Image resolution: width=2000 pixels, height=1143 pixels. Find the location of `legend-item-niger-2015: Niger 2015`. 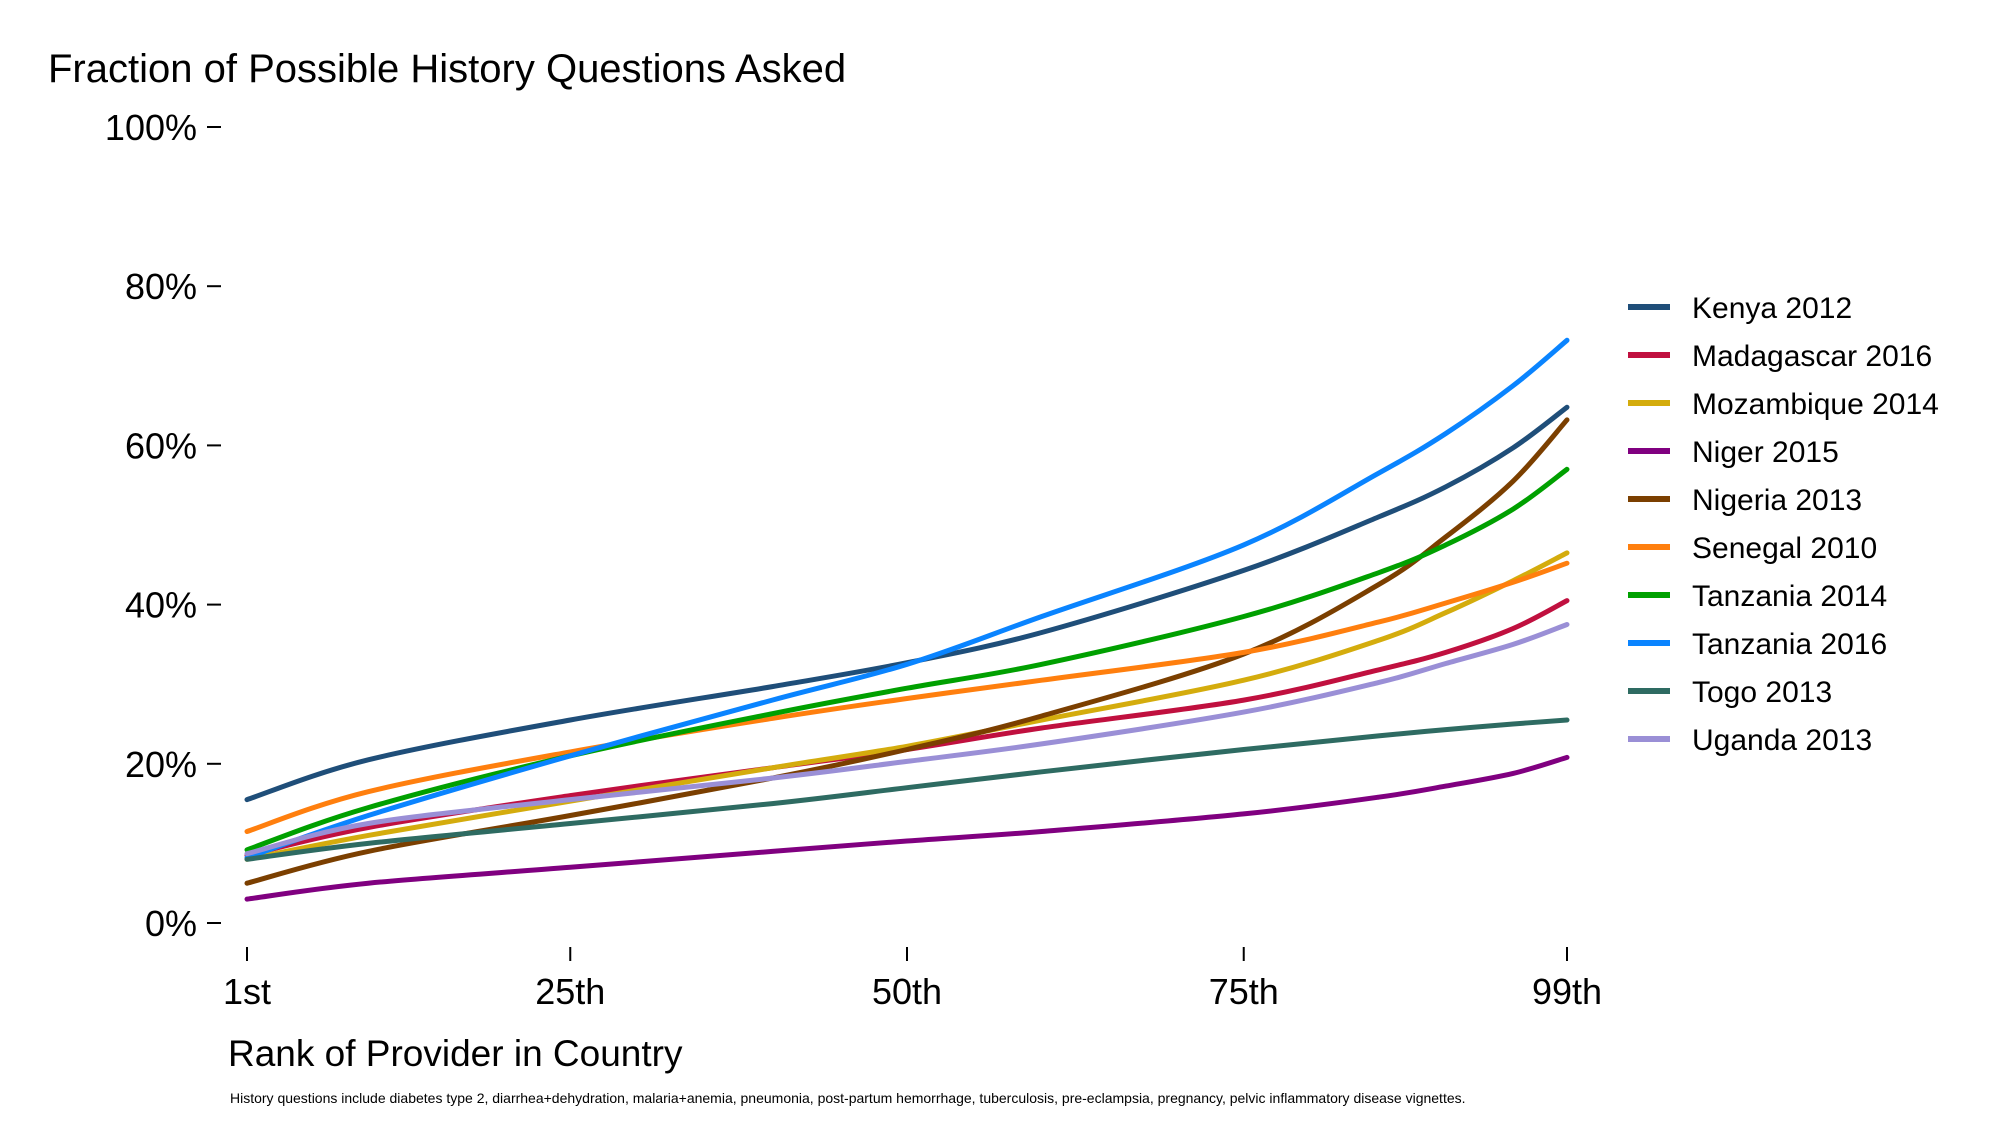

legend-item-niger-2015: Niger 2015 is located at coordinates (1733, 452).